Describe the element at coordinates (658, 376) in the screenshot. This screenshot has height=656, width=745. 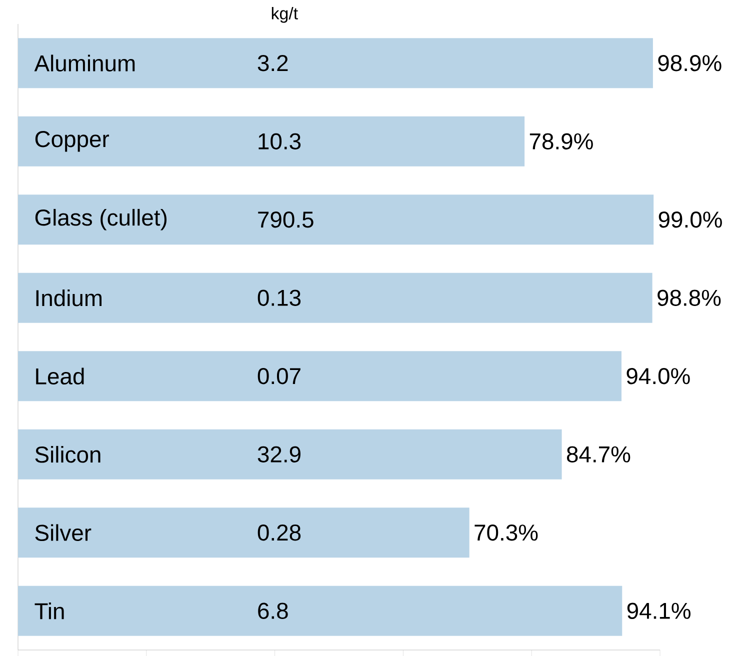
I see `data-label: 94.0%` at that location.